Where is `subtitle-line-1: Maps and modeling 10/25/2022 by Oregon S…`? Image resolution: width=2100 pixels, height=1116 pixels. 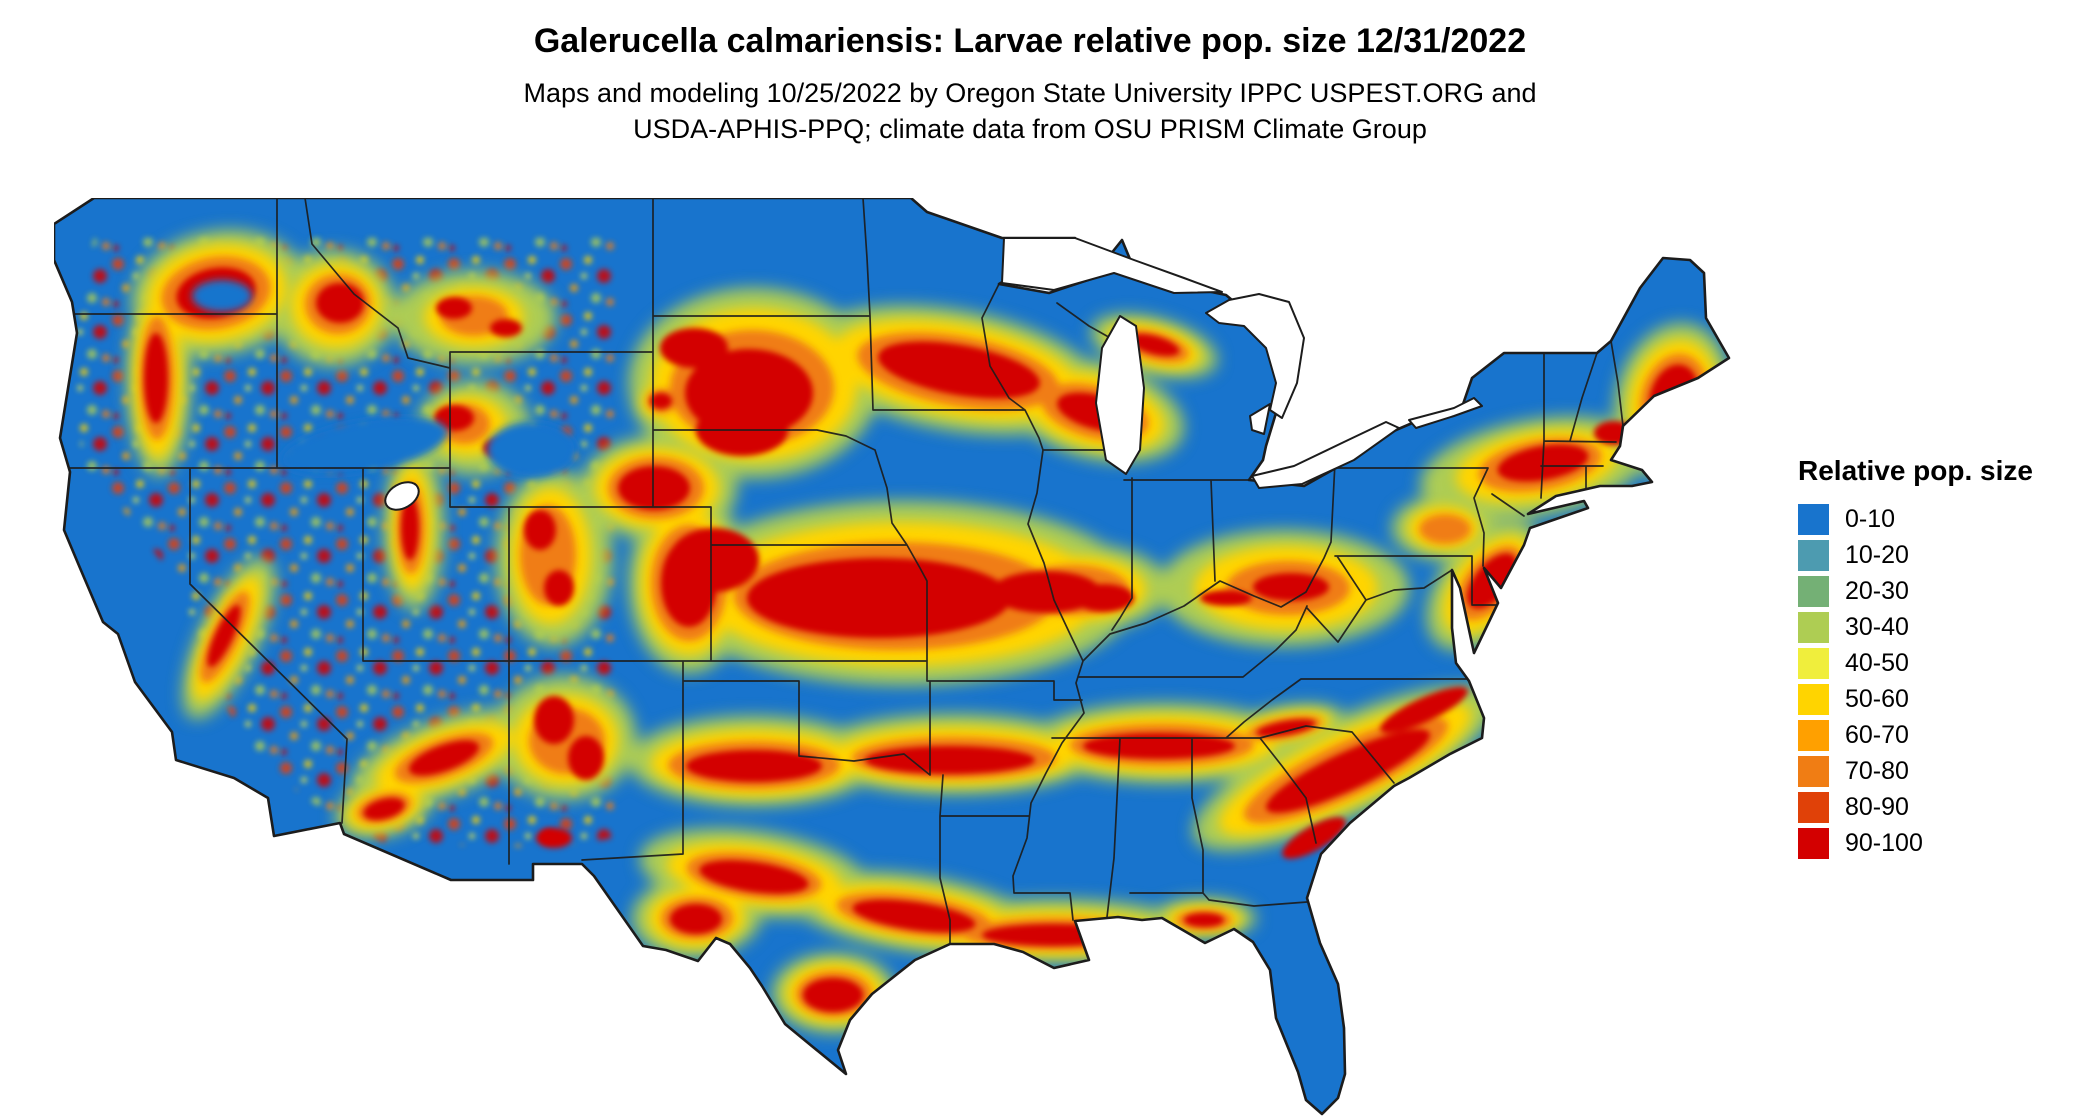 subtitle-line-1: Maps and modeling 10/25/2022 by Oregon S… is located at coordinates (1030, 93).